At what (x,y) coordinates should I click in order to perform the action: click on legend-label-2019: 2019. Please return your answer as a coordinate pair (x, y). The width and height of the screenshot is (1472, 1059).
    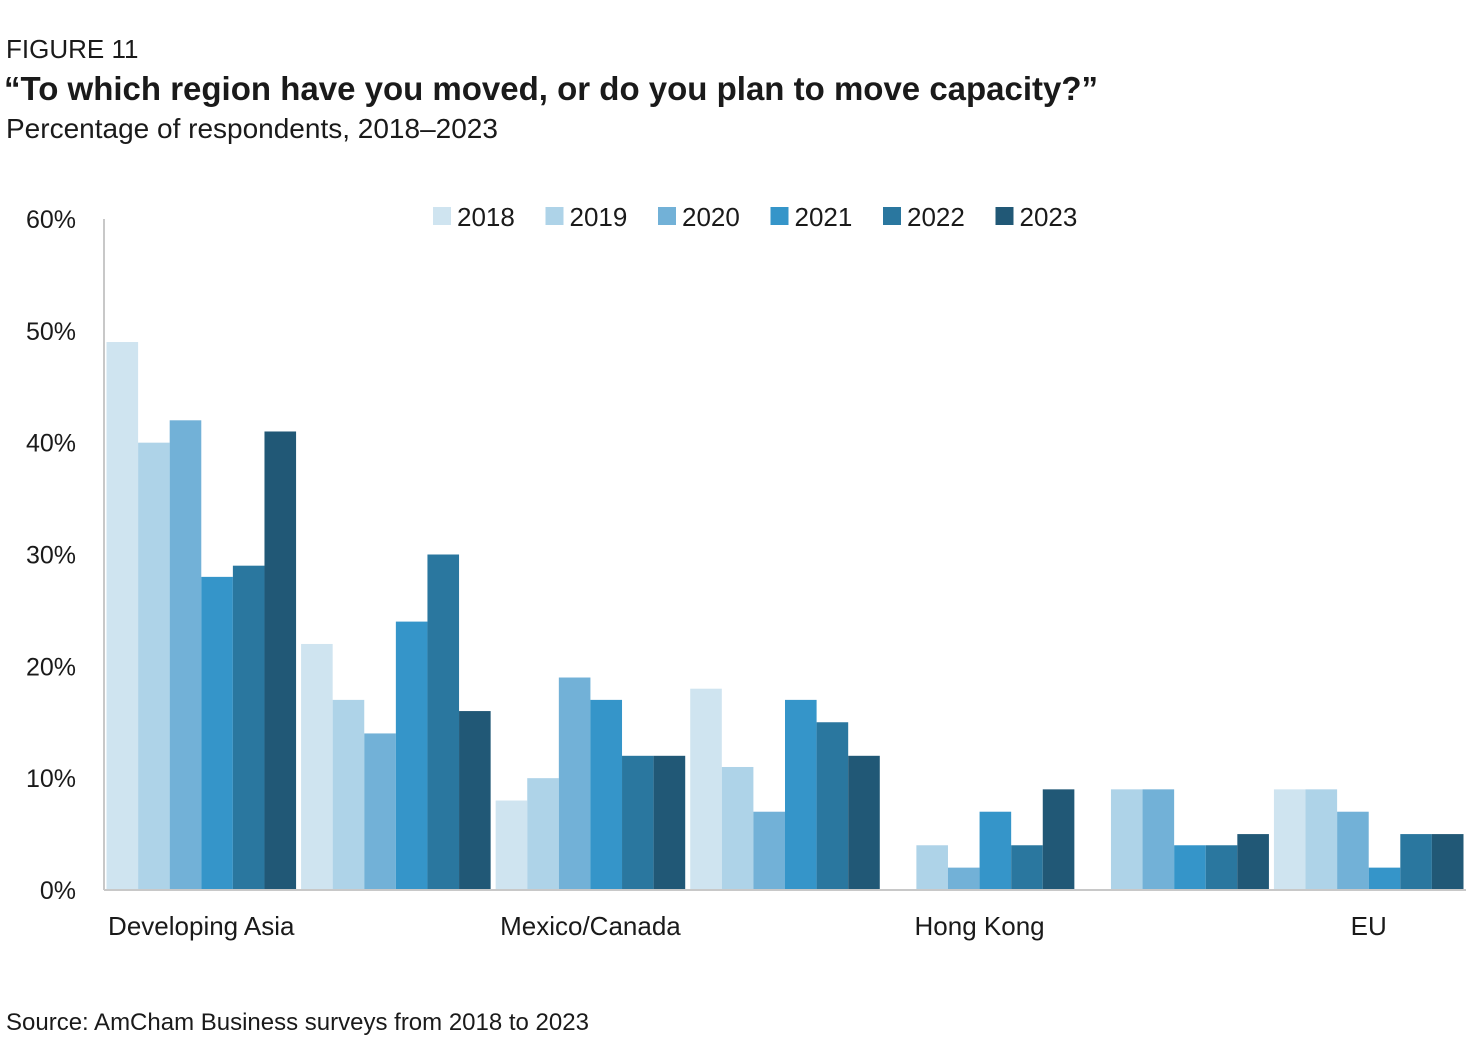
    Looking at the image, I should click on (599, 217).